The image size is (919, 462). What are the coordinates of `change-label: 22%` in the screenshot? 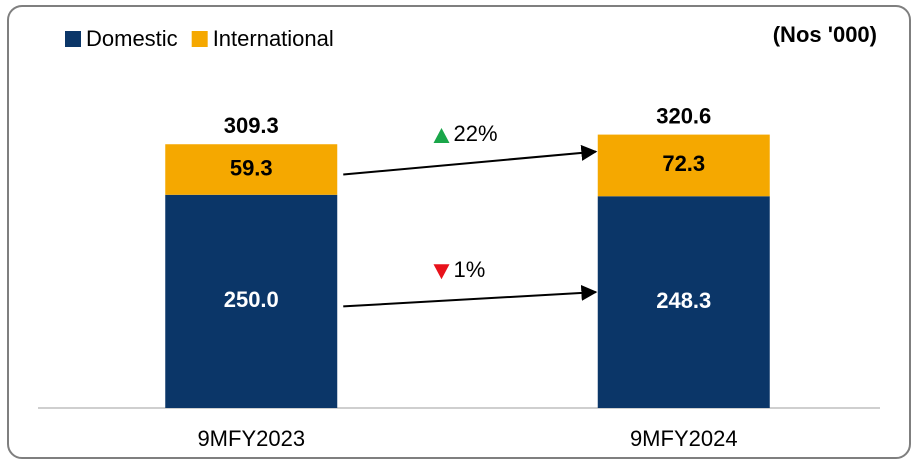 It's located at (476, 133).